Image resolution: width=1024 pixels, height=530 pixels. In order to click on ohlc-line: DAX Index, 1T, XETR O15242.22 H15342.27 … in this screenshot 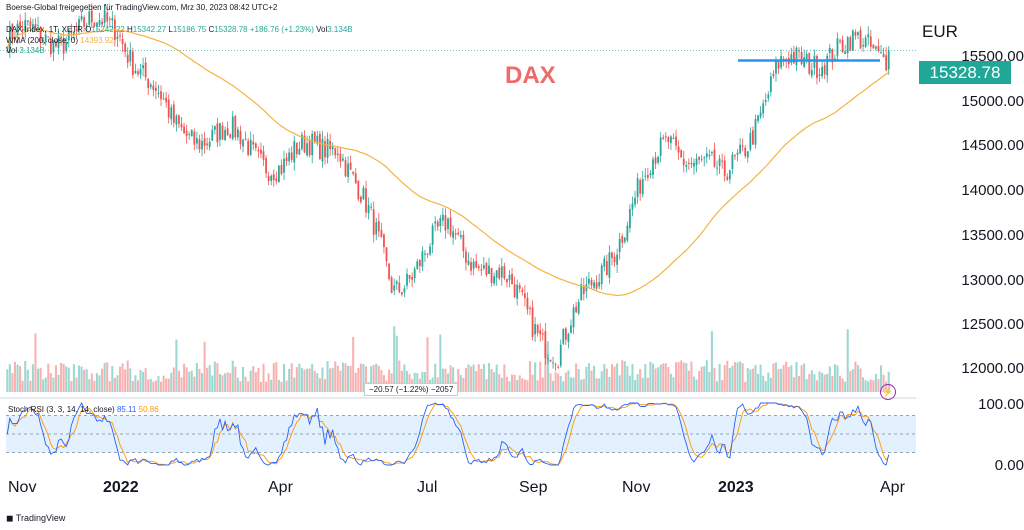, I will do `click(179, 29)`.